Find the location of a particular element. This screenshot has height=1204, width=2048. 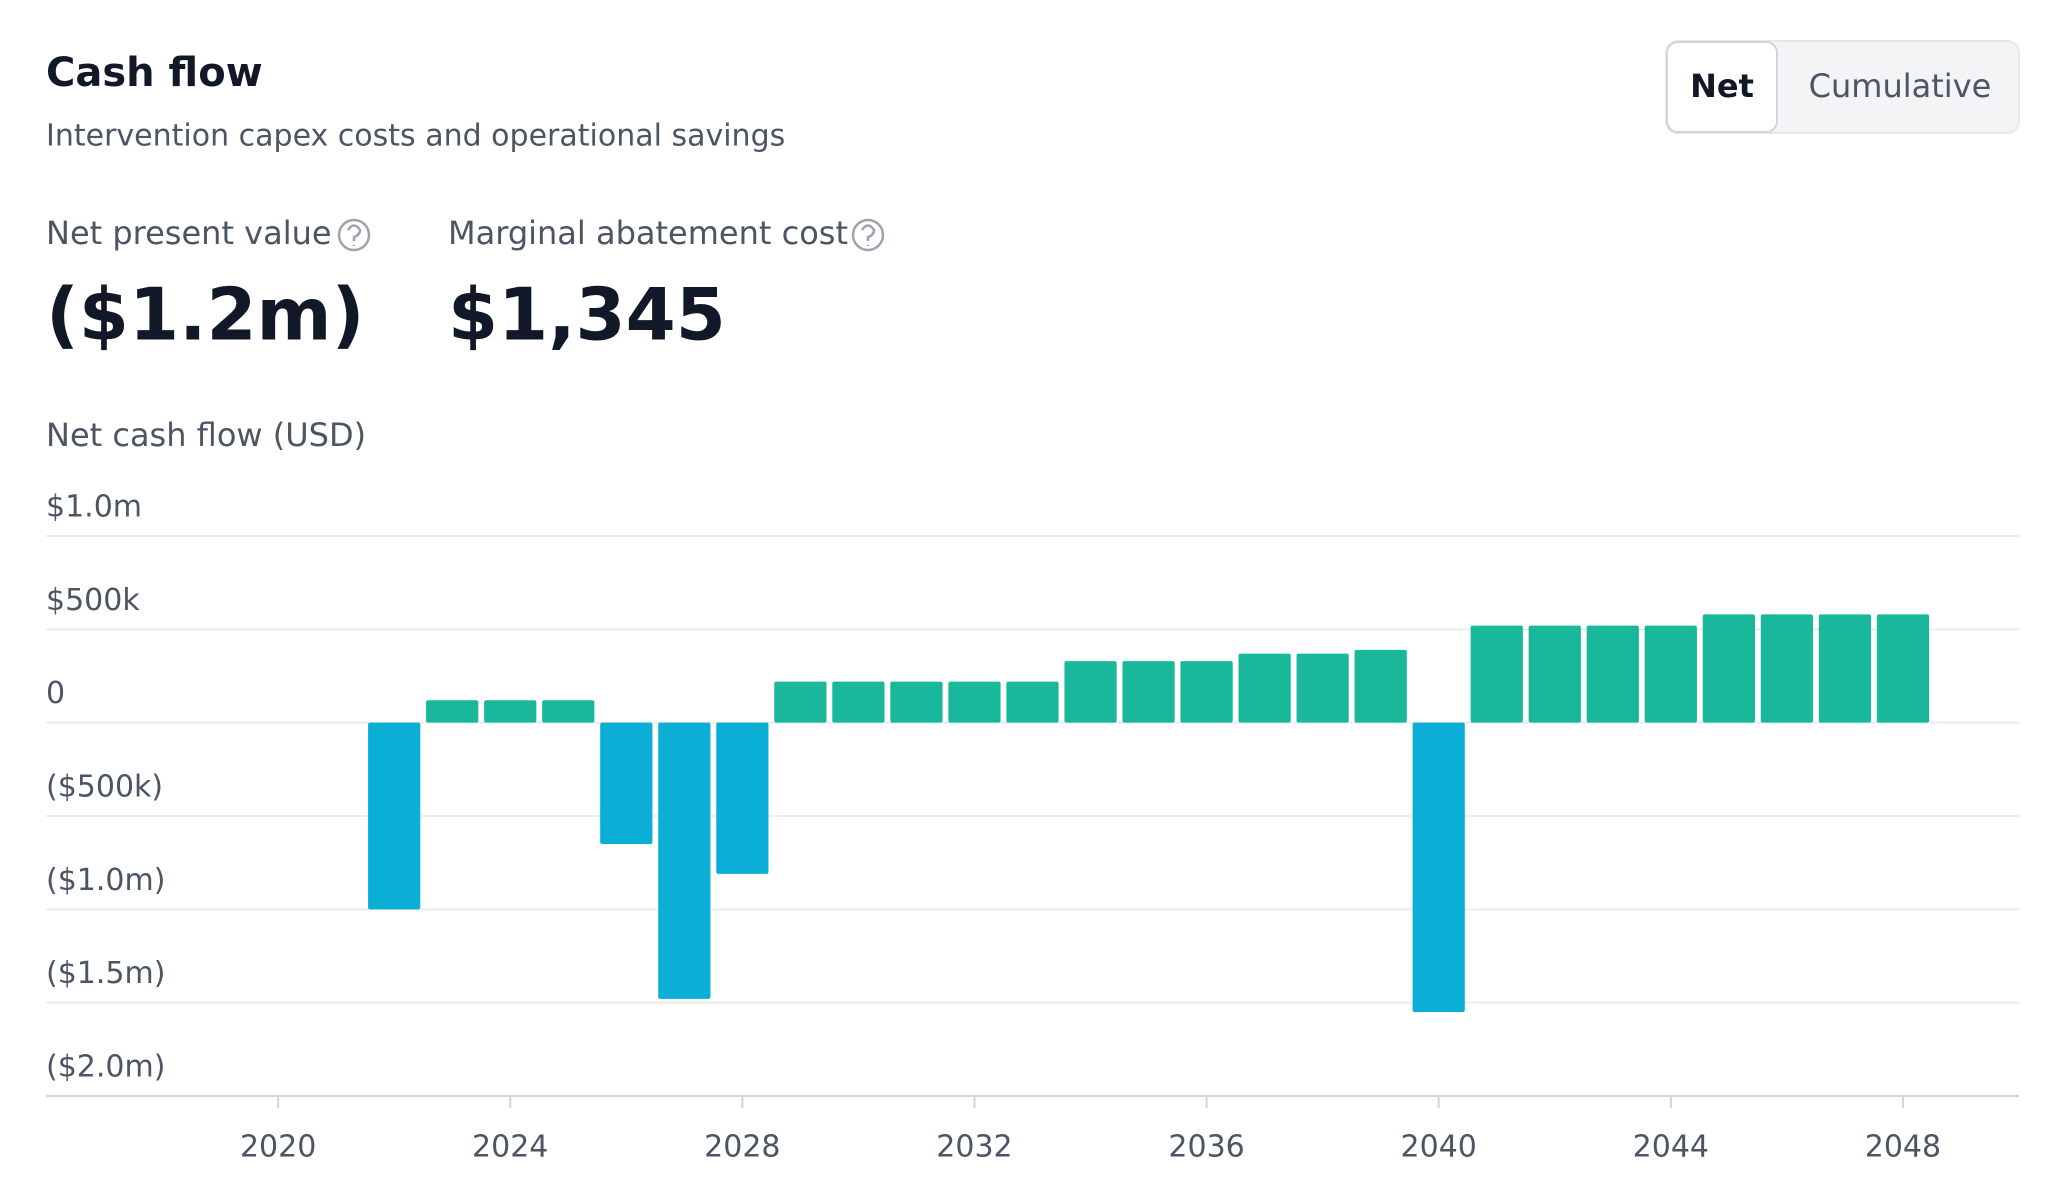

toggle-selected-bg is located at coordinates (1722, 87).